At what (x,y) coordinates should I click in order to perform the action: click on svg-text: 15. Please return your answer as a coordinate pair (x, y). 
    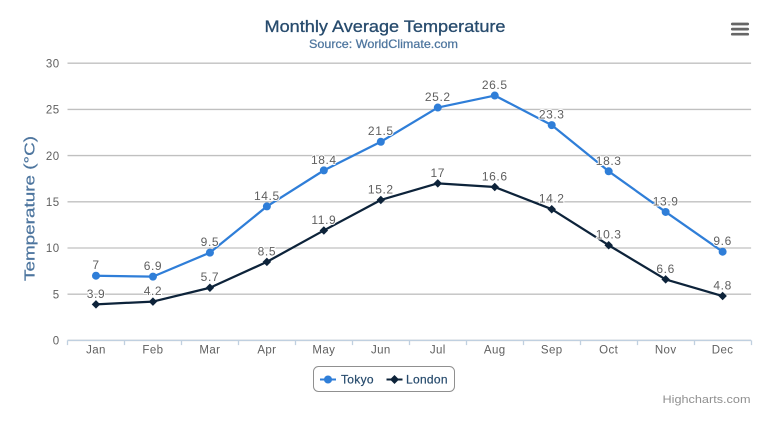
    Looking at the image, I should click on (53, 203).